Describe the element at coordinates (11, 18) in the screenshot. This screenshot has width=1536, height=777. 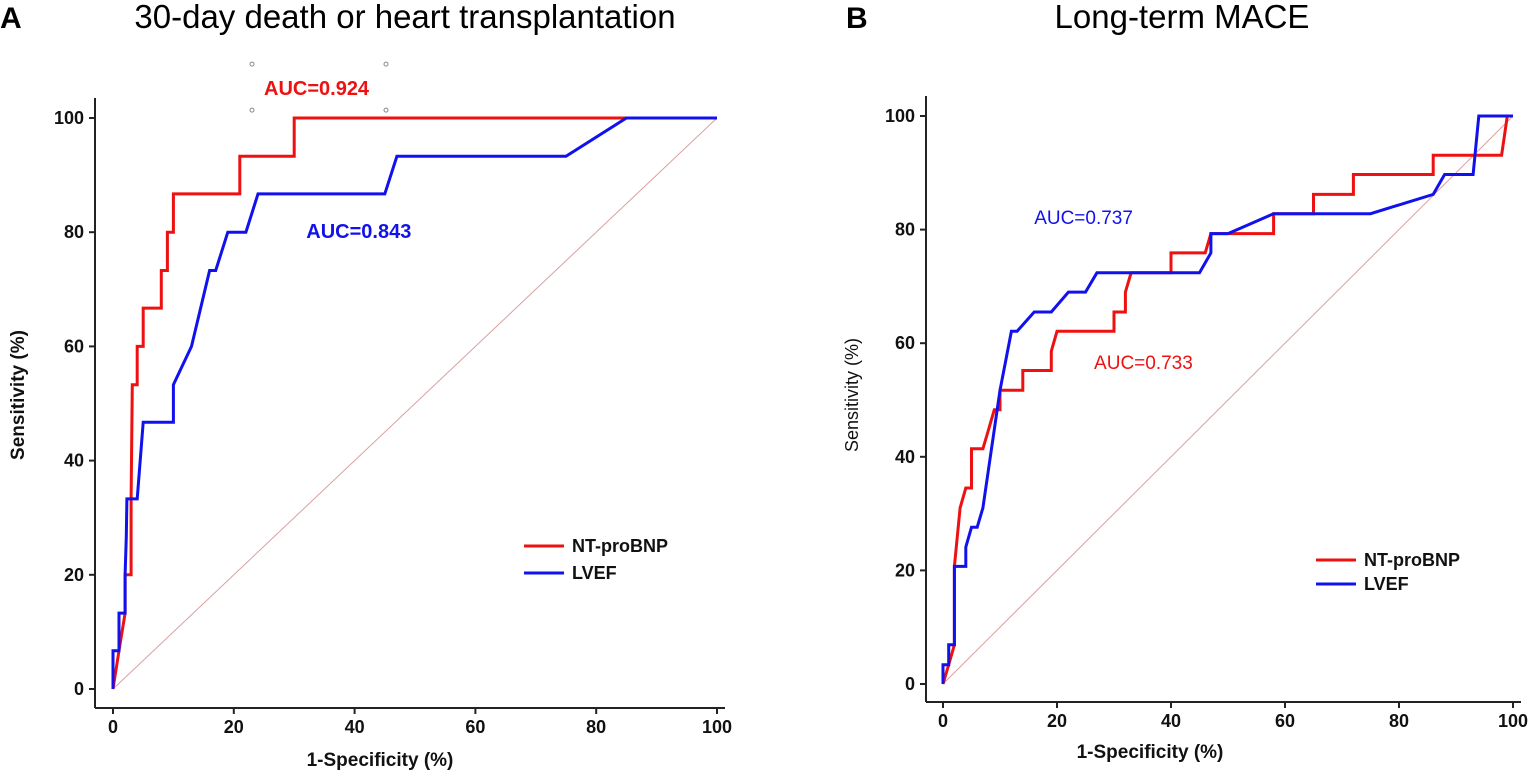
I see `panel-letter: A` at that location.